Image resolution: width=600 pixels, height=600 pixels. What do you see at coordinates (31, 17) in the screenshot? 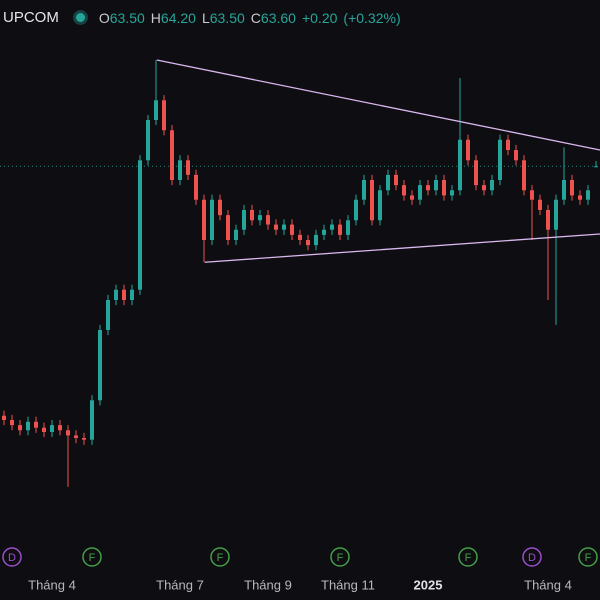
I see `exchange: UPCOM` at bounding box center [31, 17].